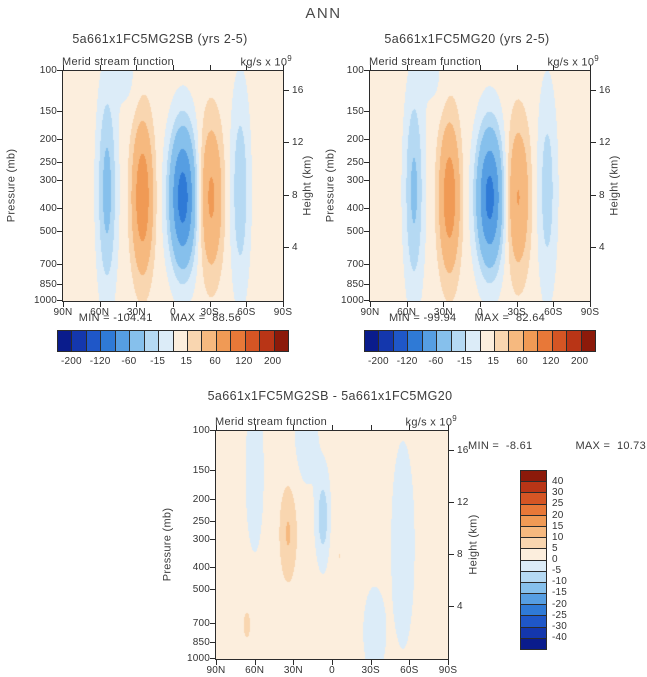 Image resolution: width=647 pixels, height=677 pixels. Describe the element at coordinates (602, 195) in the screenshot. I see `height-tick-label: 8` at that location.